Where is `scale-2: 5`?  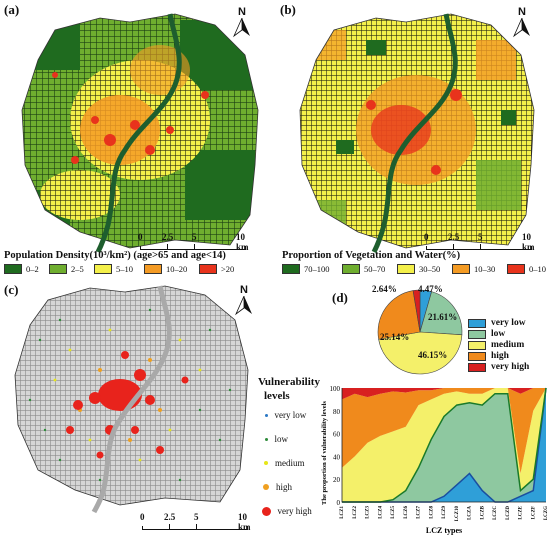
scale-2: 5 is located at coordinates (480, 237).